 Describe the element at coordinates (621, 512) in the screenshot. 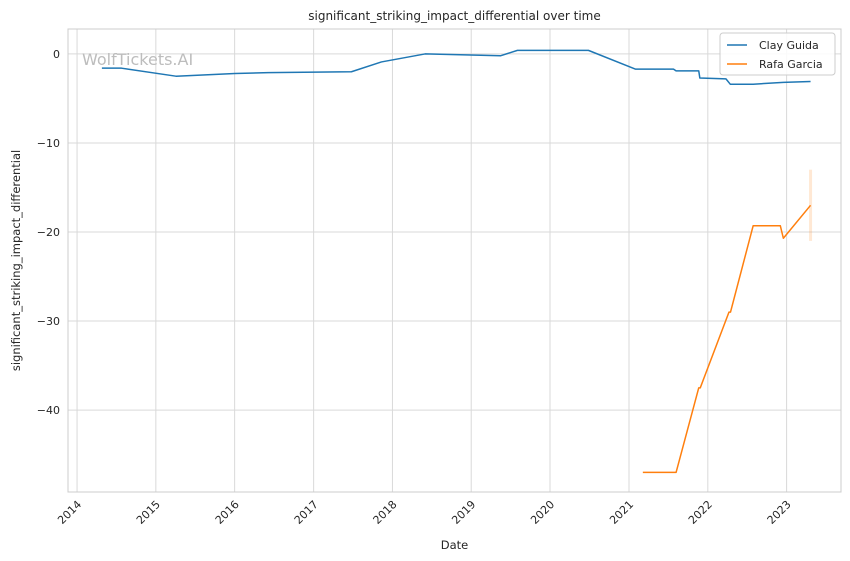

I see `x-tick-label: 2021` at that location.